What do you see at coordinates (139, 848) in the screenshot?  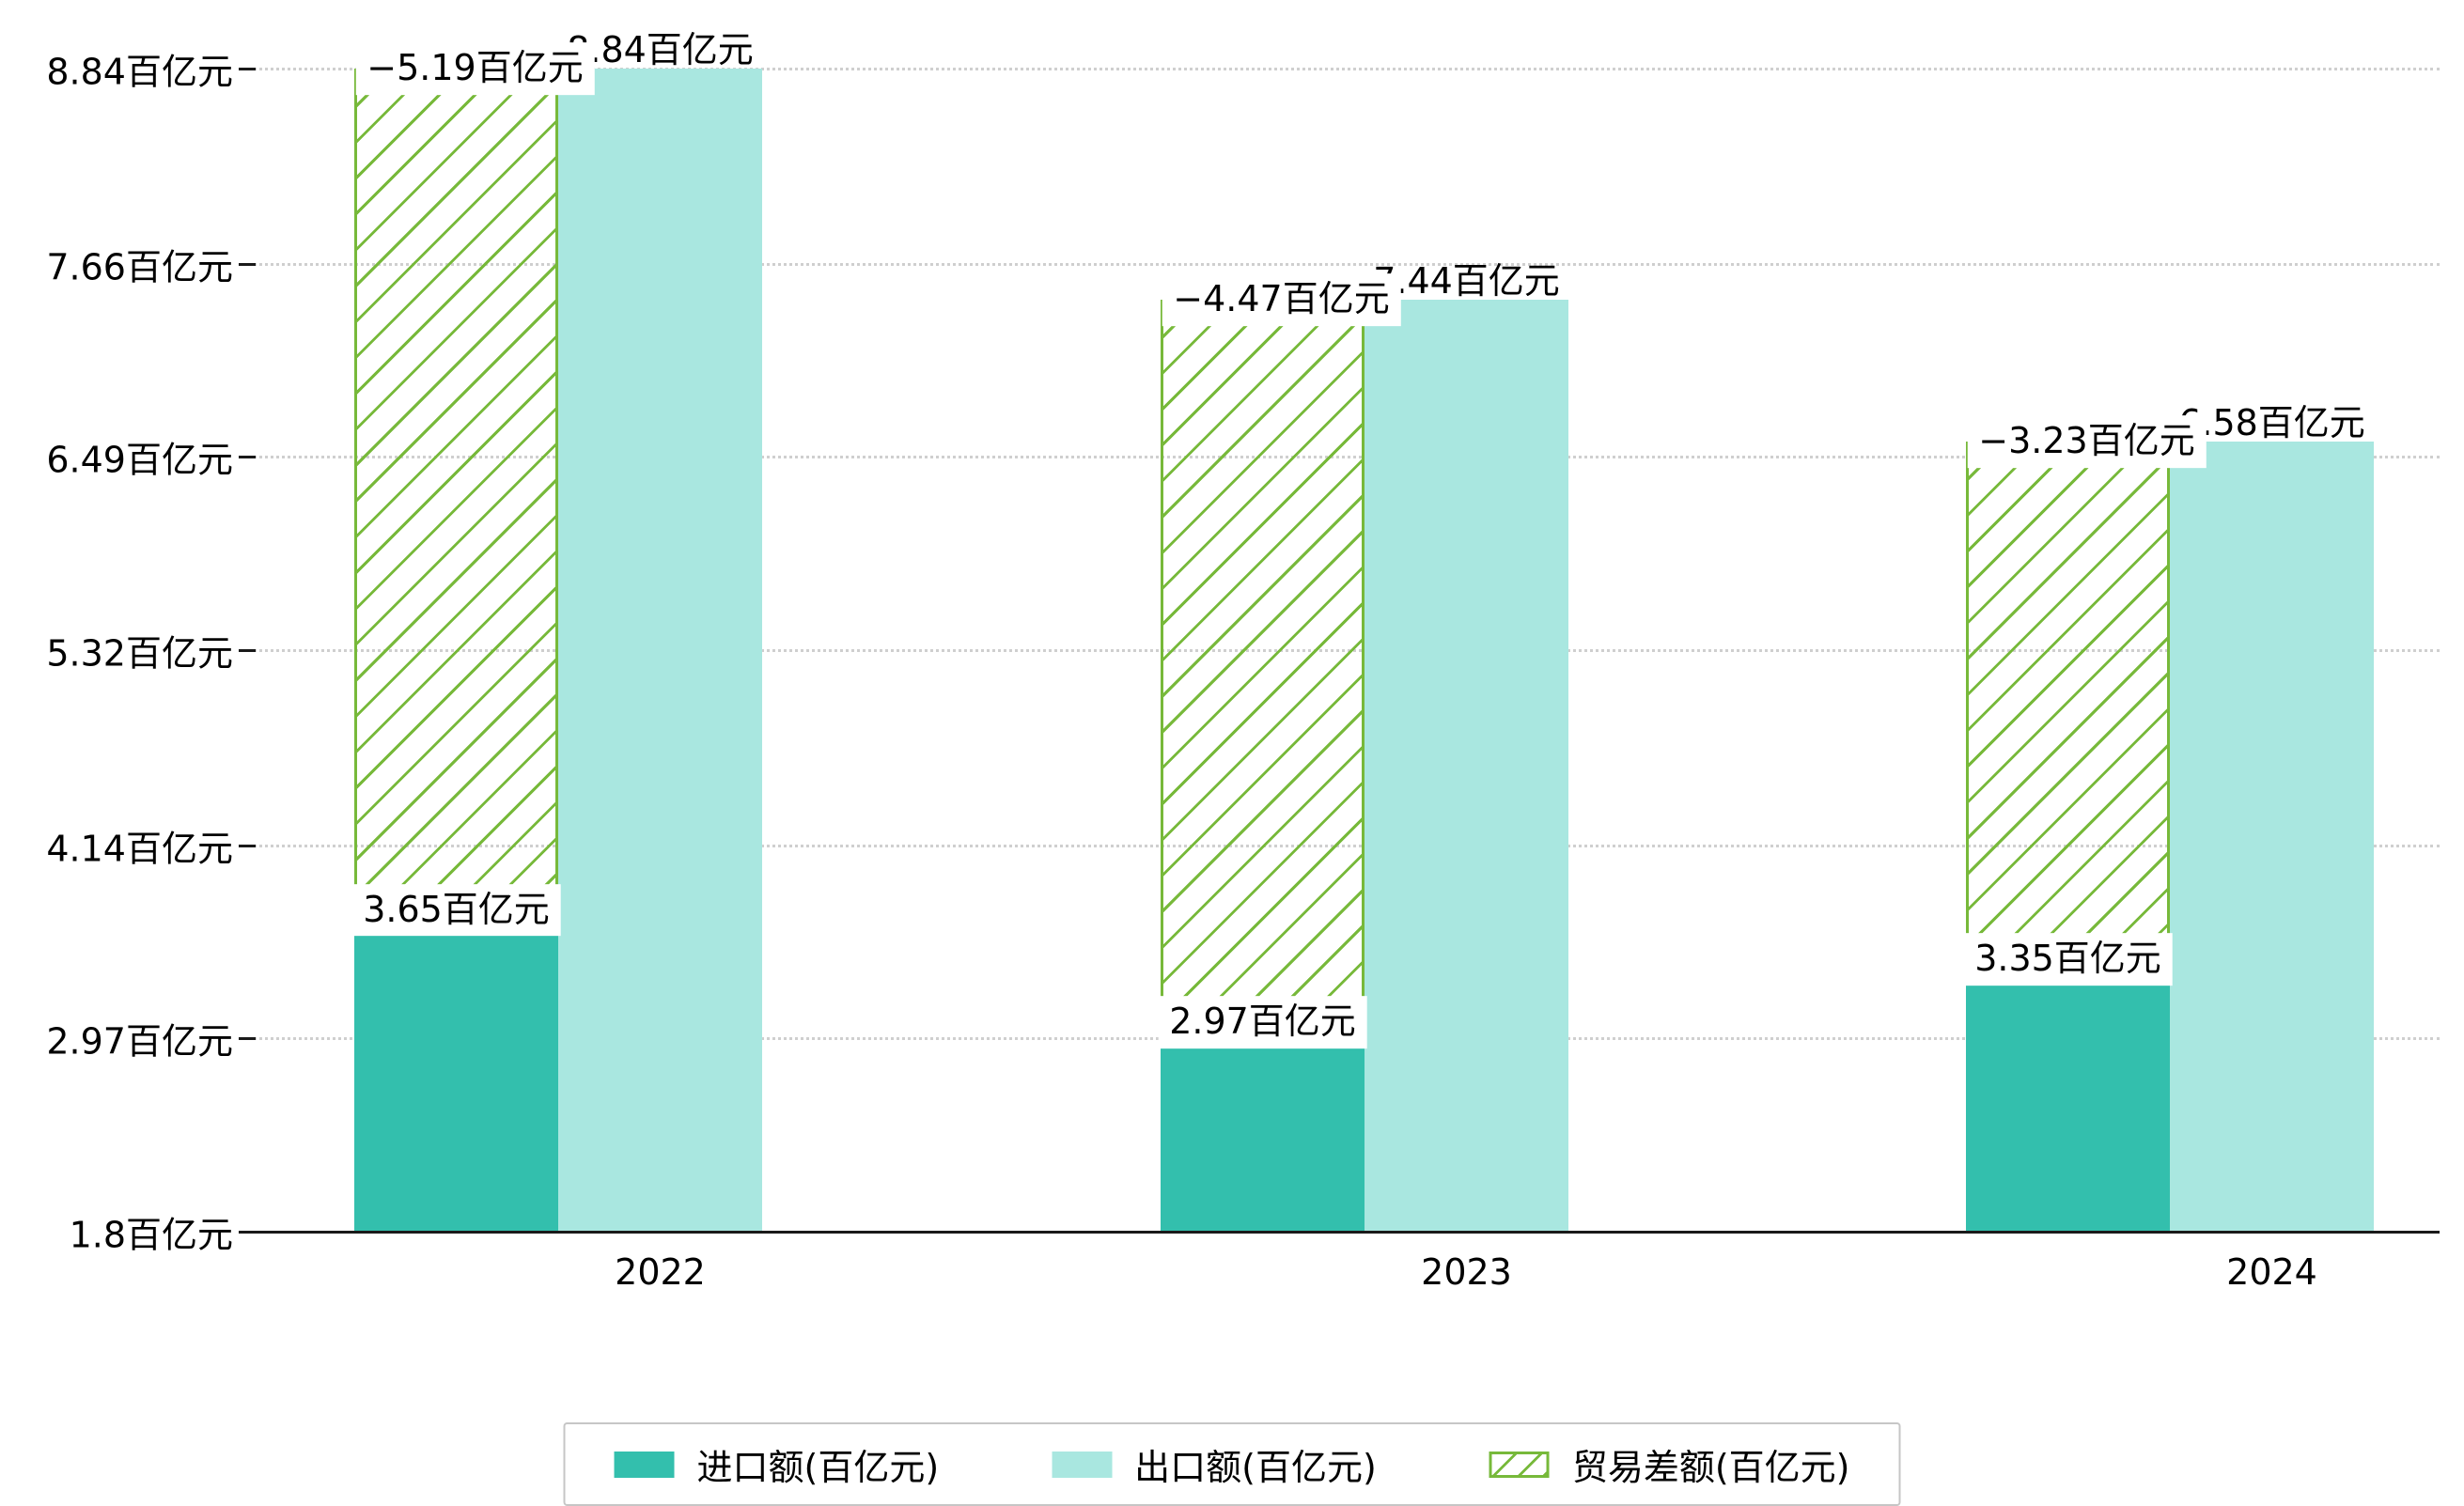 I see `y-axis-tick-label: 4.14百亿元` at bounding box center [139, 848].